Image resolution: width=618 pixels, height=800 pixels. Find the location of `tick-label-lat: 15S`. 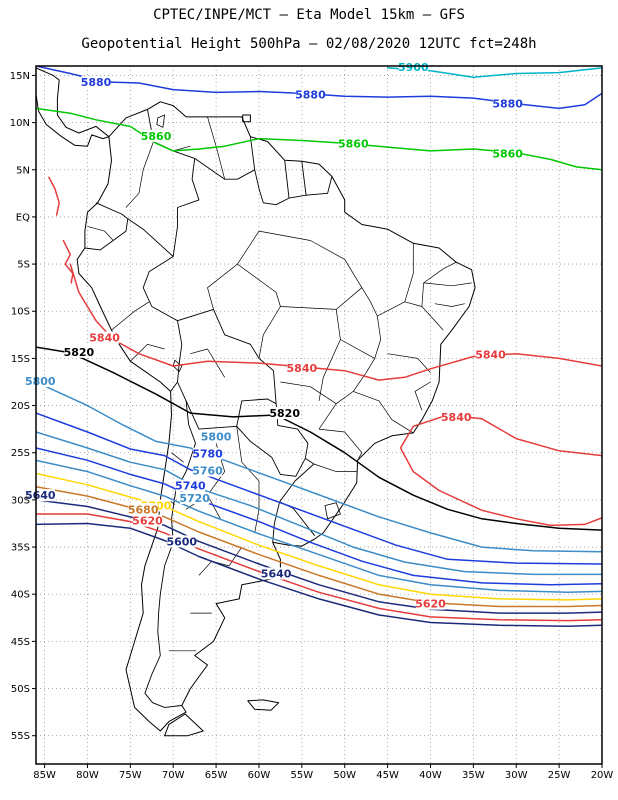

tick-label-lat: 15S is located at coordinates (20, 359).